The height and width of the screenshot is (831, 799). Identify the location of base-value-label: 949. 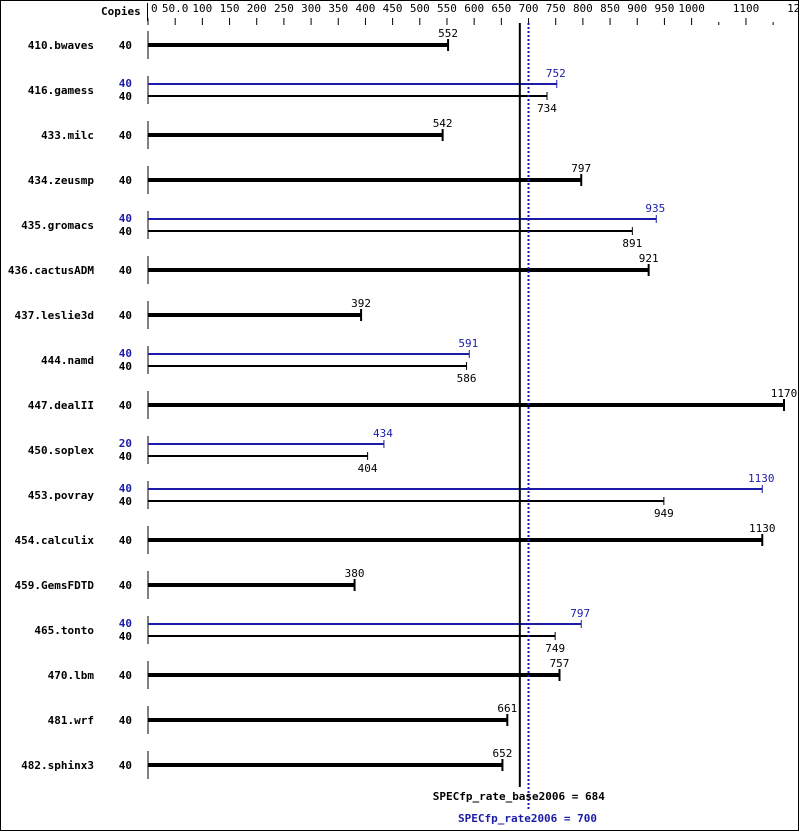
(664, 513).